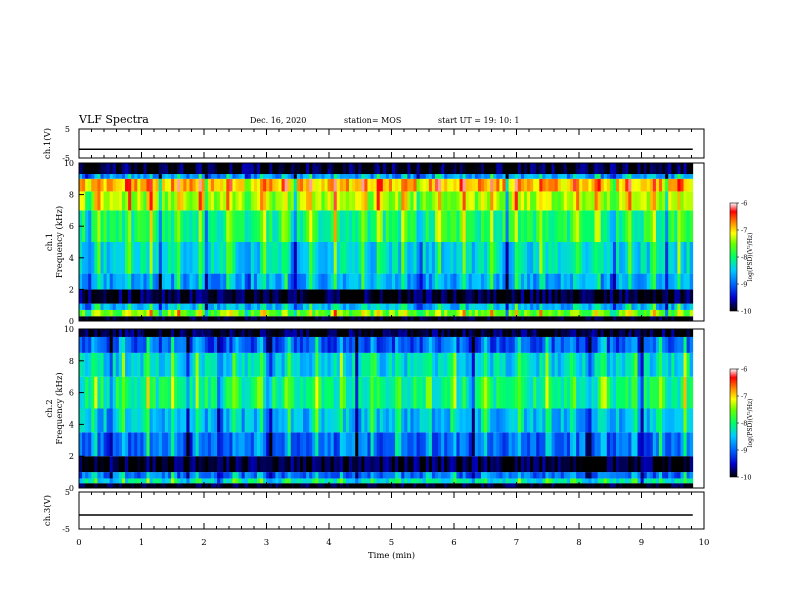 The image size is (792, 612). What do you see at coordinates (67, 129) in the screenshot?
I see `y-tick-label: 5` at bounding box center [67, 129].